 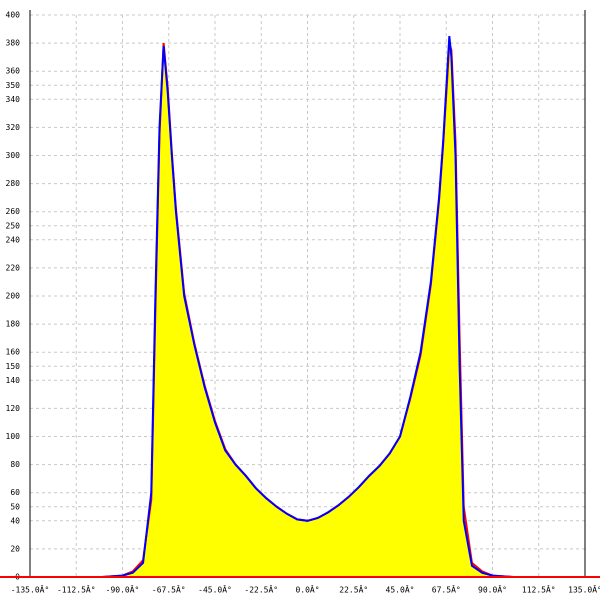 I want to click on x-tick-label: -22.5Â°, so click(x=261, y=589).